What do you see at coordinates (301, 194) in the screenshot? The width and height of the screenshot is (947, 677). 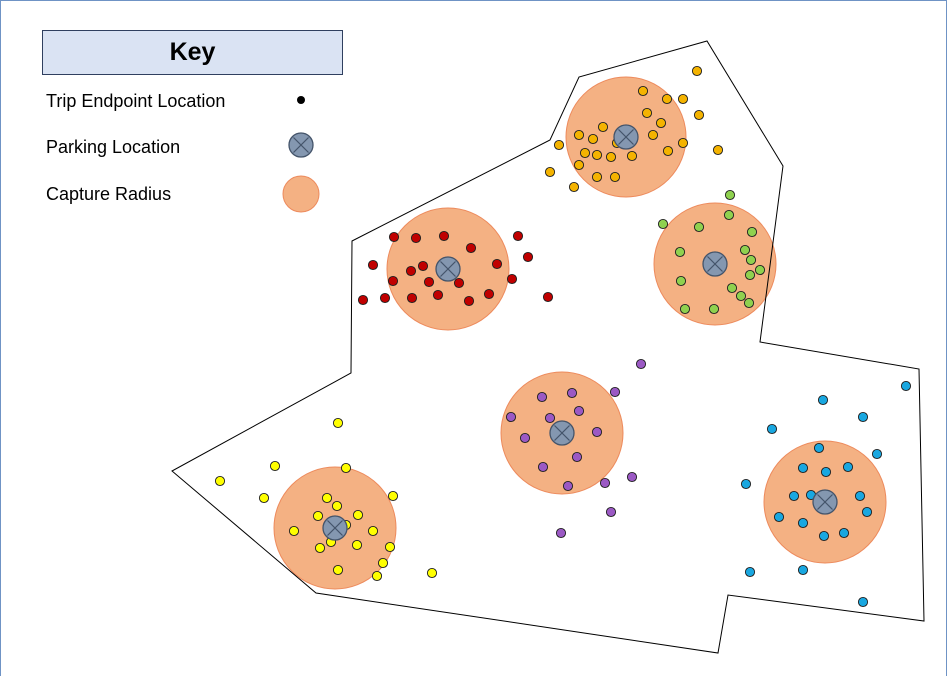 I see `shaded-circle-icon` at bounding box center [301, 194].